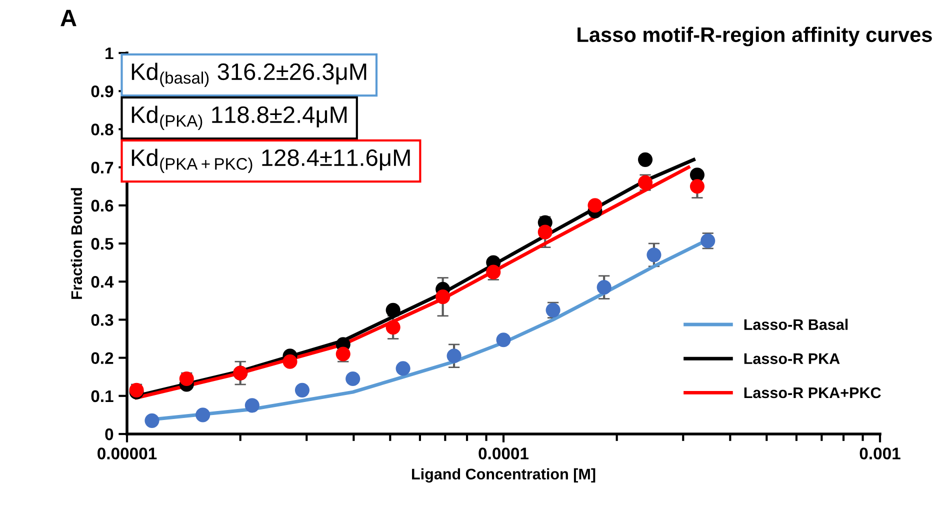 The image size is (938, 512). What do you see at coordinates (102, 244) in the screenshot?
I see `y-tick-label: 0.5` at bounding box center [102, 244].